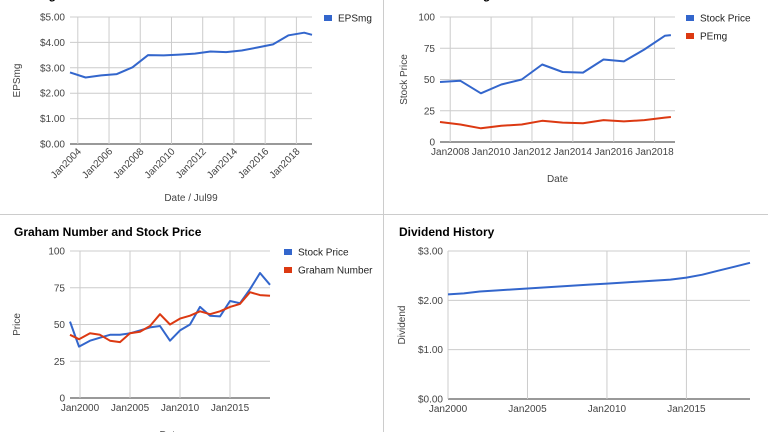 This screenshot has height=432, width=768. Describe the element at coordinates (52, 43) in the screenshot. I see `y-tick-label: $4.00` at that location.